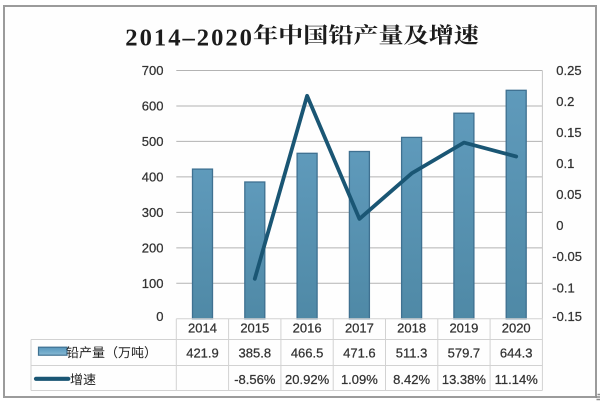  What do you see at coordinates (153, 141) in the screenshot?
I see `svg-text: 500` at bounding box center [153, 141].